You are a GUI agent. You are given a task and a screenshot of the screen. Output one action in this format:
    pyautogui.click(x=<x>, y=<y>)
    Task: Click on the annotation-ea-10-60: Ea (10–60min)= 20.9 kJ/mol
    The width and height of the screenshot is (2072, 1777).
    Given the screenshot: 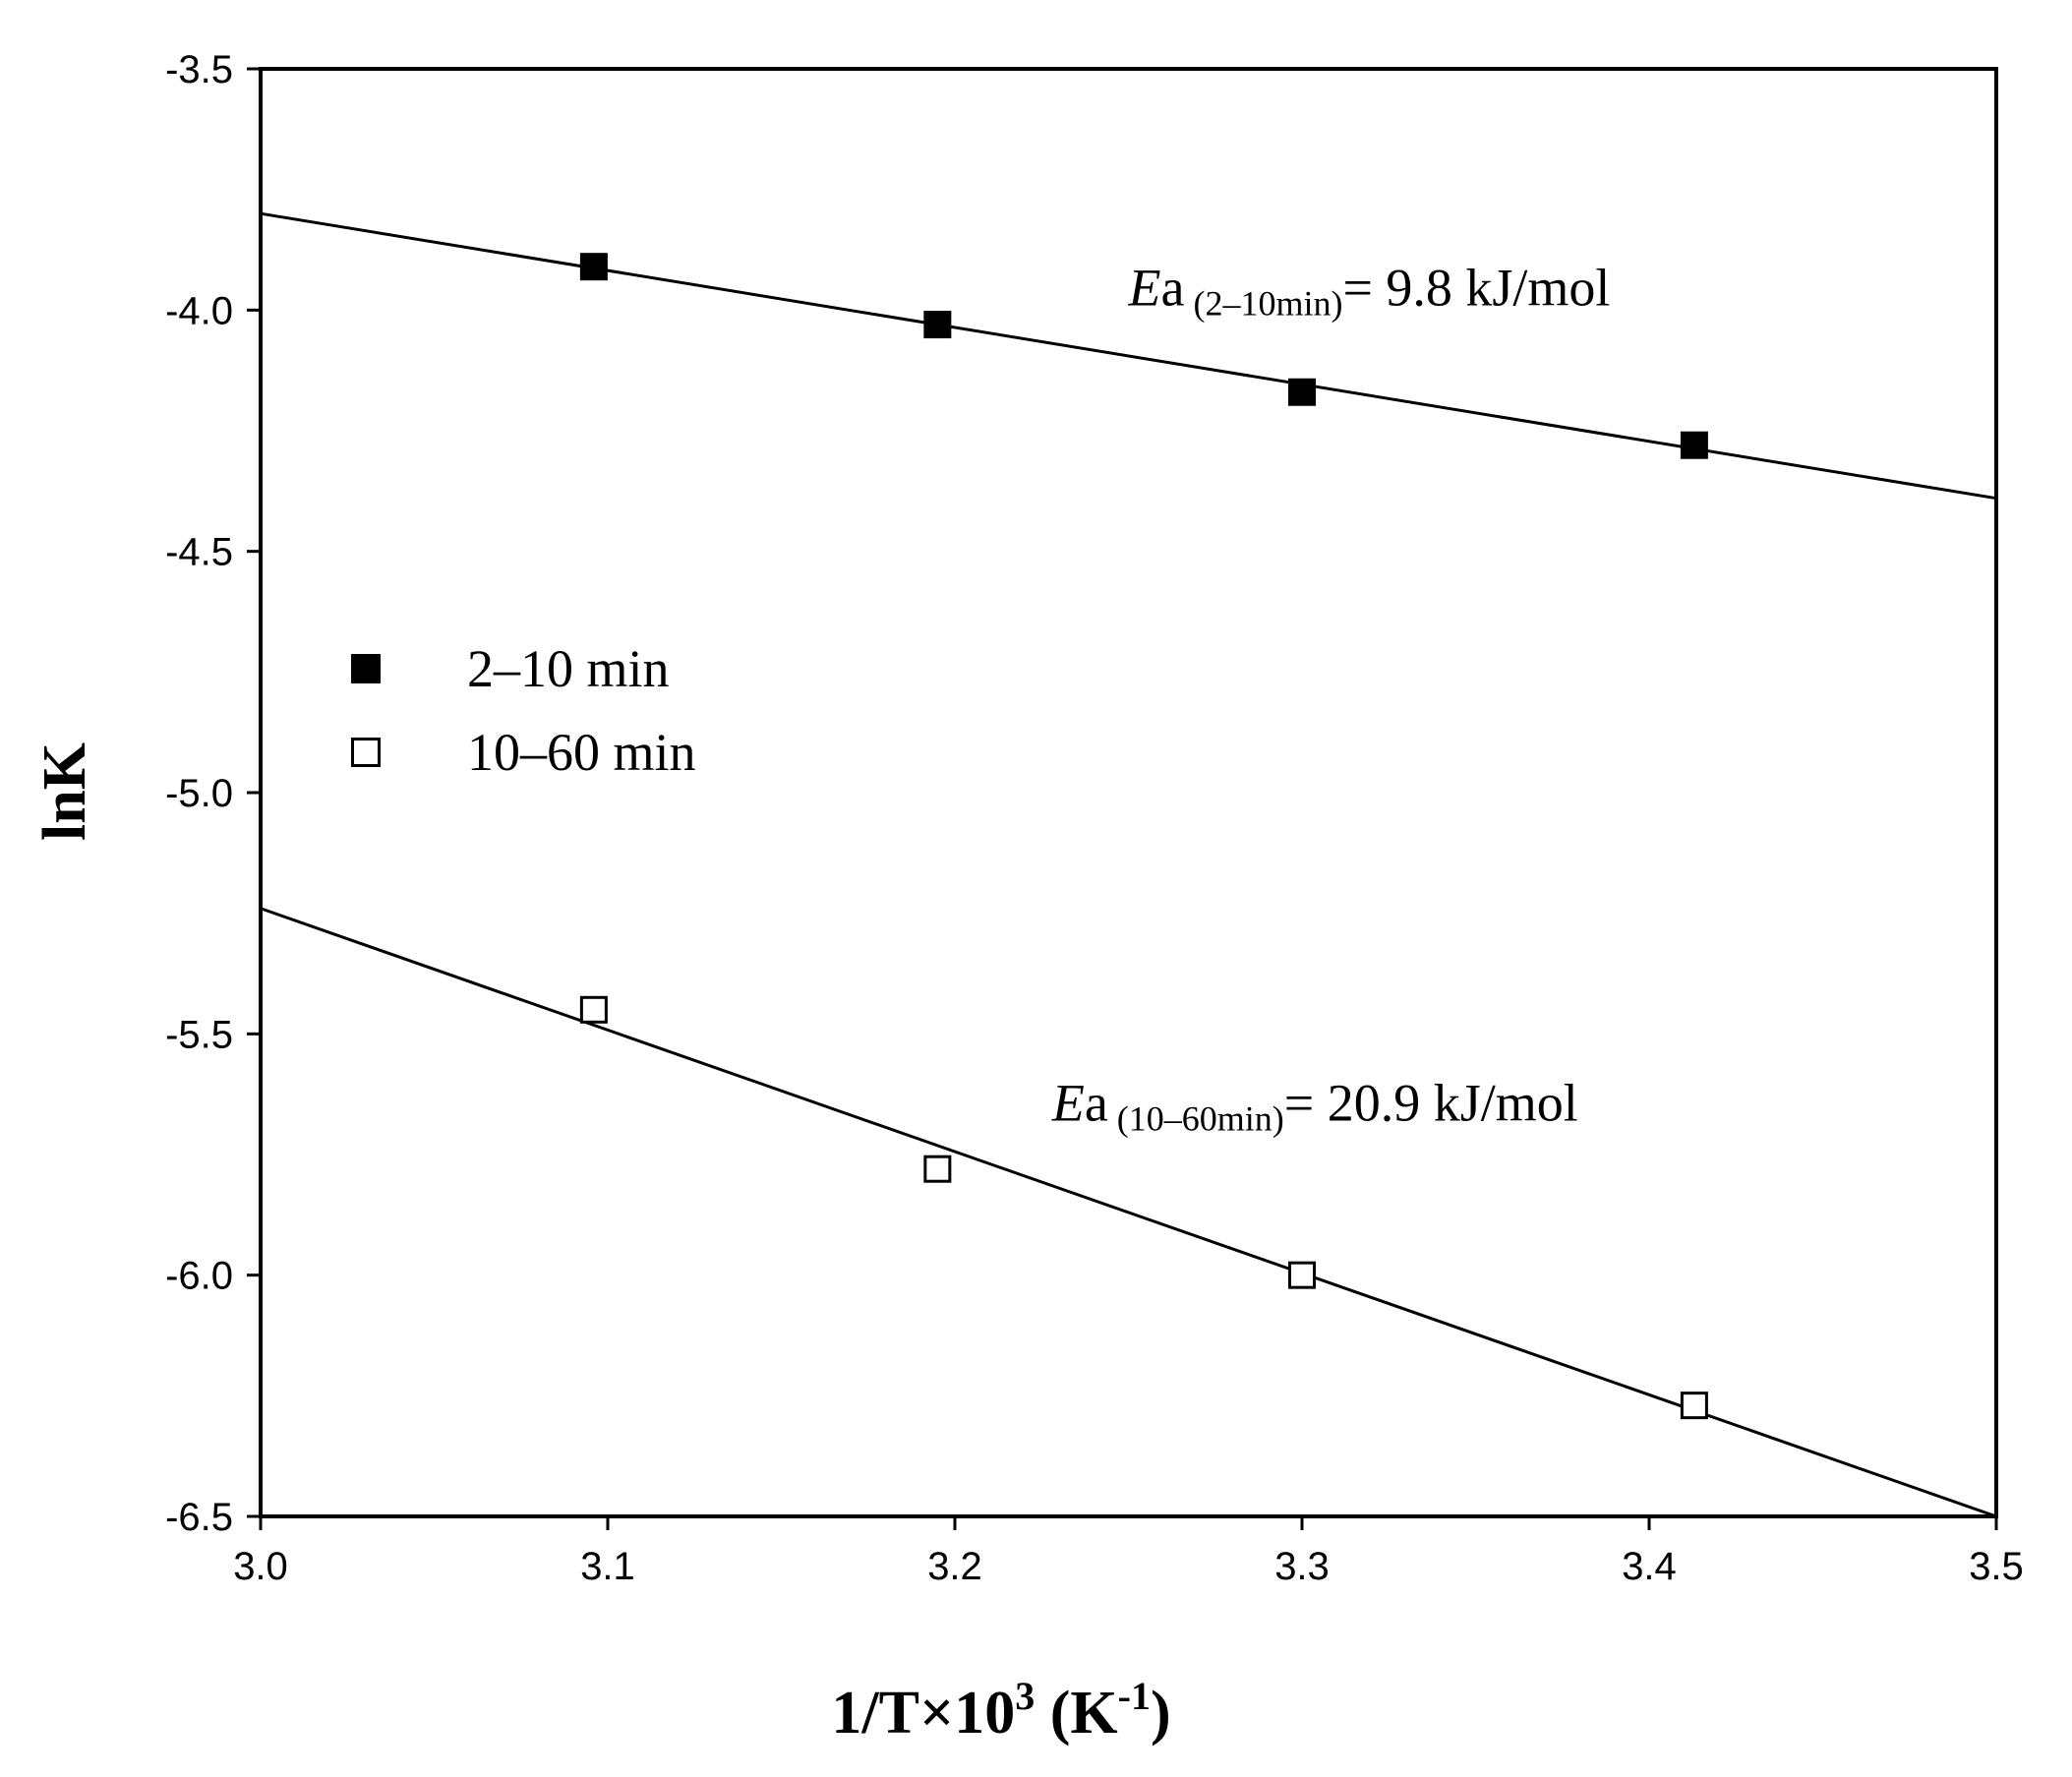 What is the action you would take?
    pyautogui.click(x=1314, y=1106)
    